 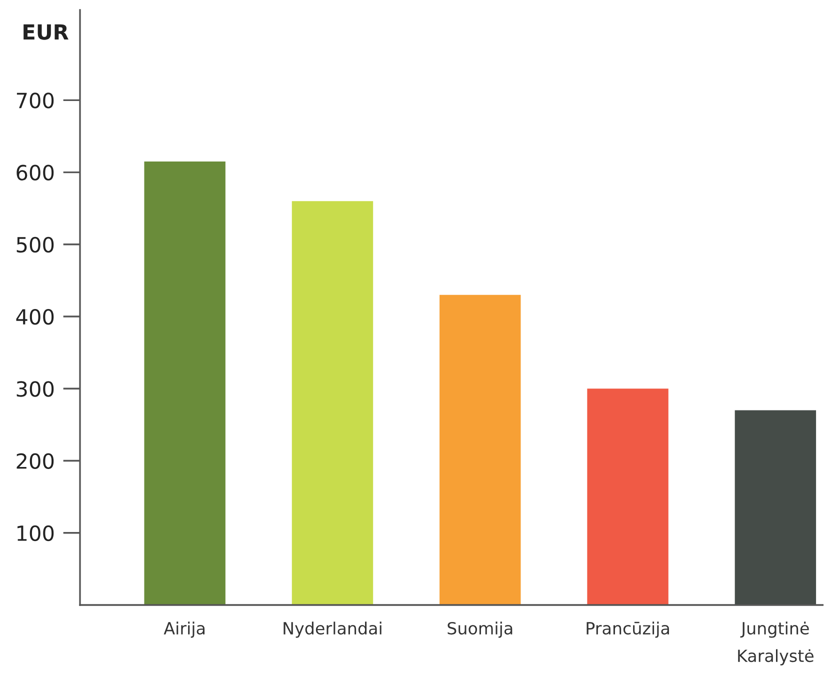 I want to click on y-tick-label: 600, so click(x=35, y=172).